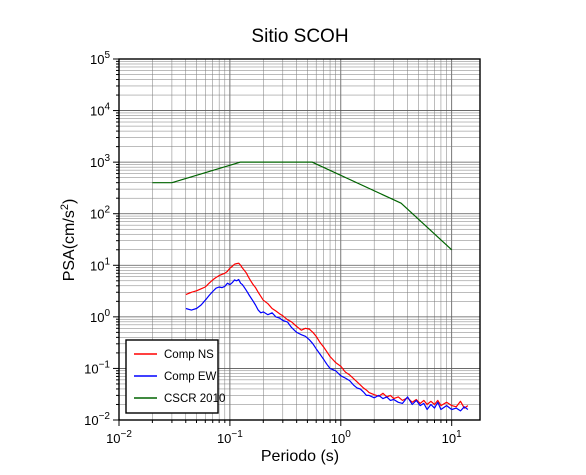 This screenshot has width=586, height=475. I want to click on x-tick-label: 10⁻², so click(119, 437).